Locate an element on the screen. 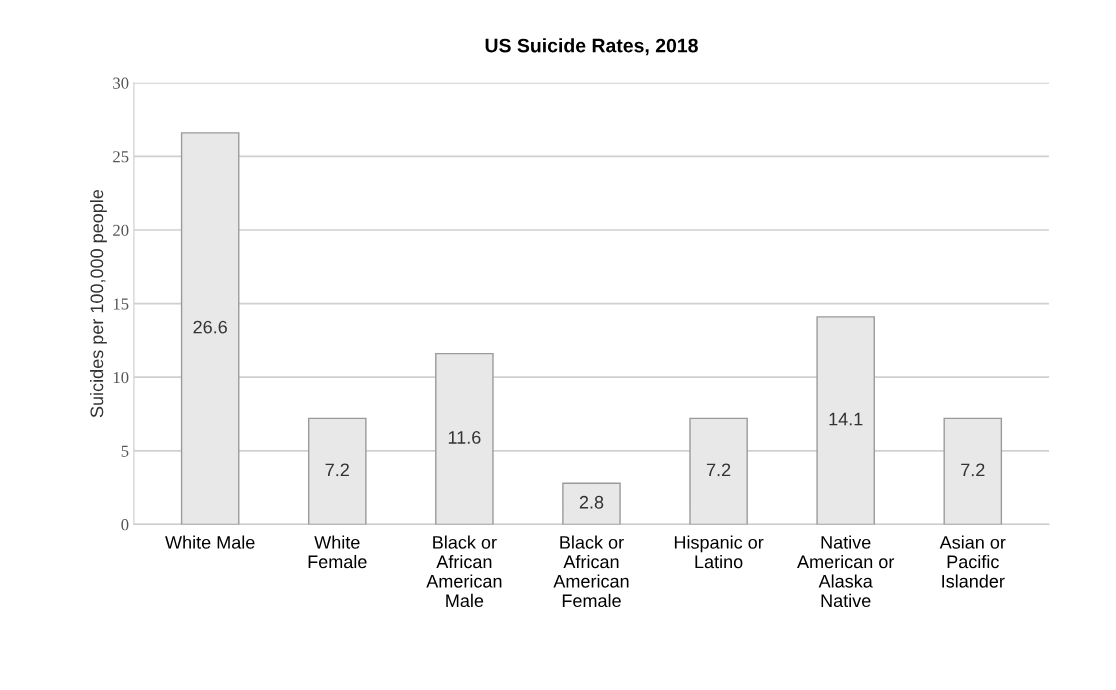 This screenshot has width=1116, height=690. chart-title: US Suicide Rates, 2018 is located at coordinates (591, 47).